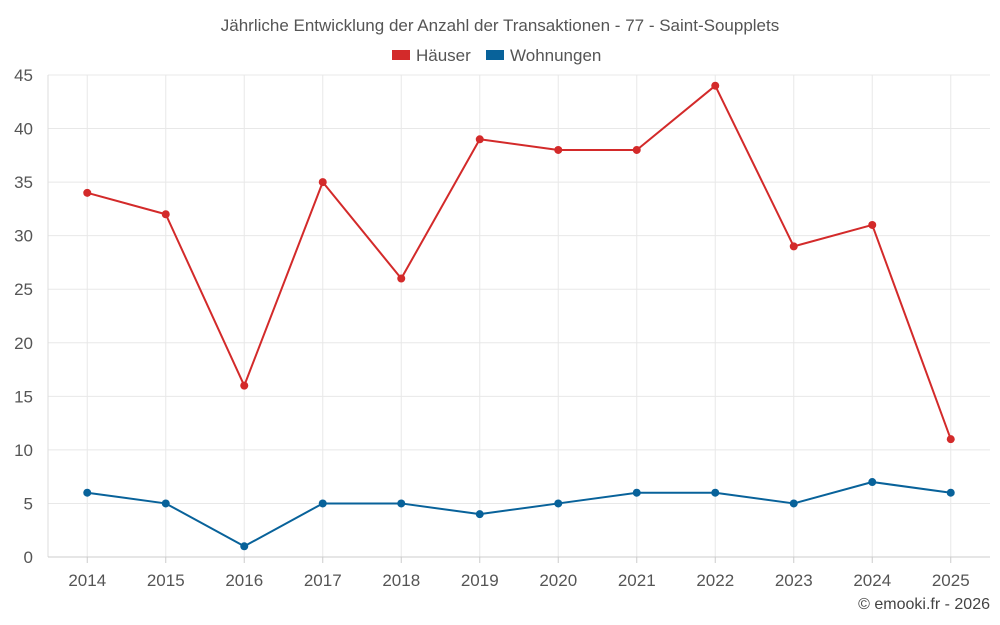 This screenshot has height=625, width=1000. What do you see at coordinates (951, 580) in the screenshot?
I see `x-tick-label: 2025` at bounding box center [951, 580].